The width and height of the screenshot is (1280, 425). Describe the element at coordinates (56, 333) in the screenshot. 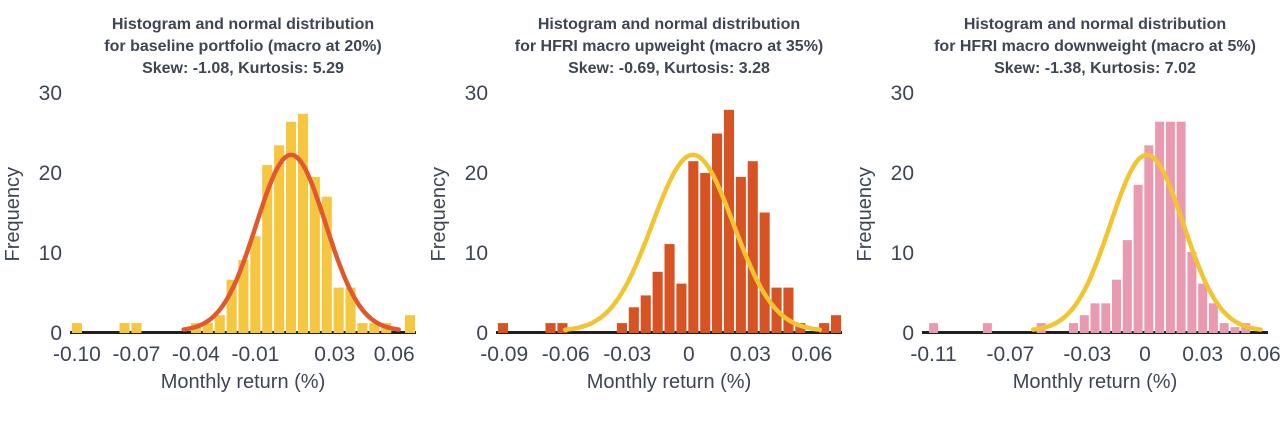

I see `y-tick-label: 0` at that location.